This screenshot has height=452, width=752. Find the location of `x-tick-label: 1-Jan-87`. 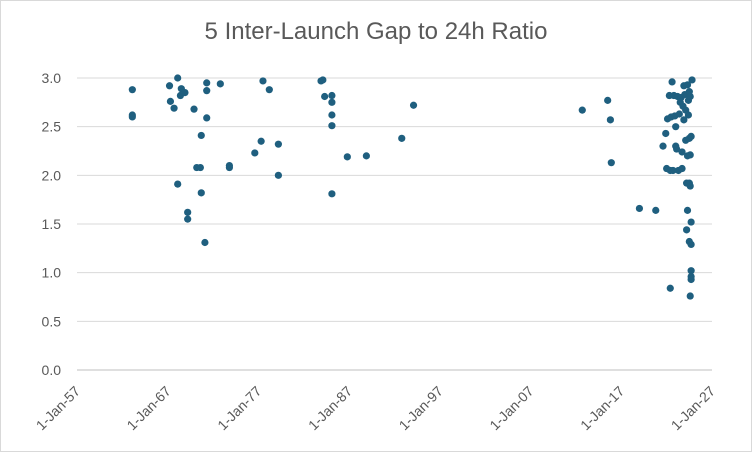

x-tick-label: 1-Jan-87 is located at coordinates (330, 408).